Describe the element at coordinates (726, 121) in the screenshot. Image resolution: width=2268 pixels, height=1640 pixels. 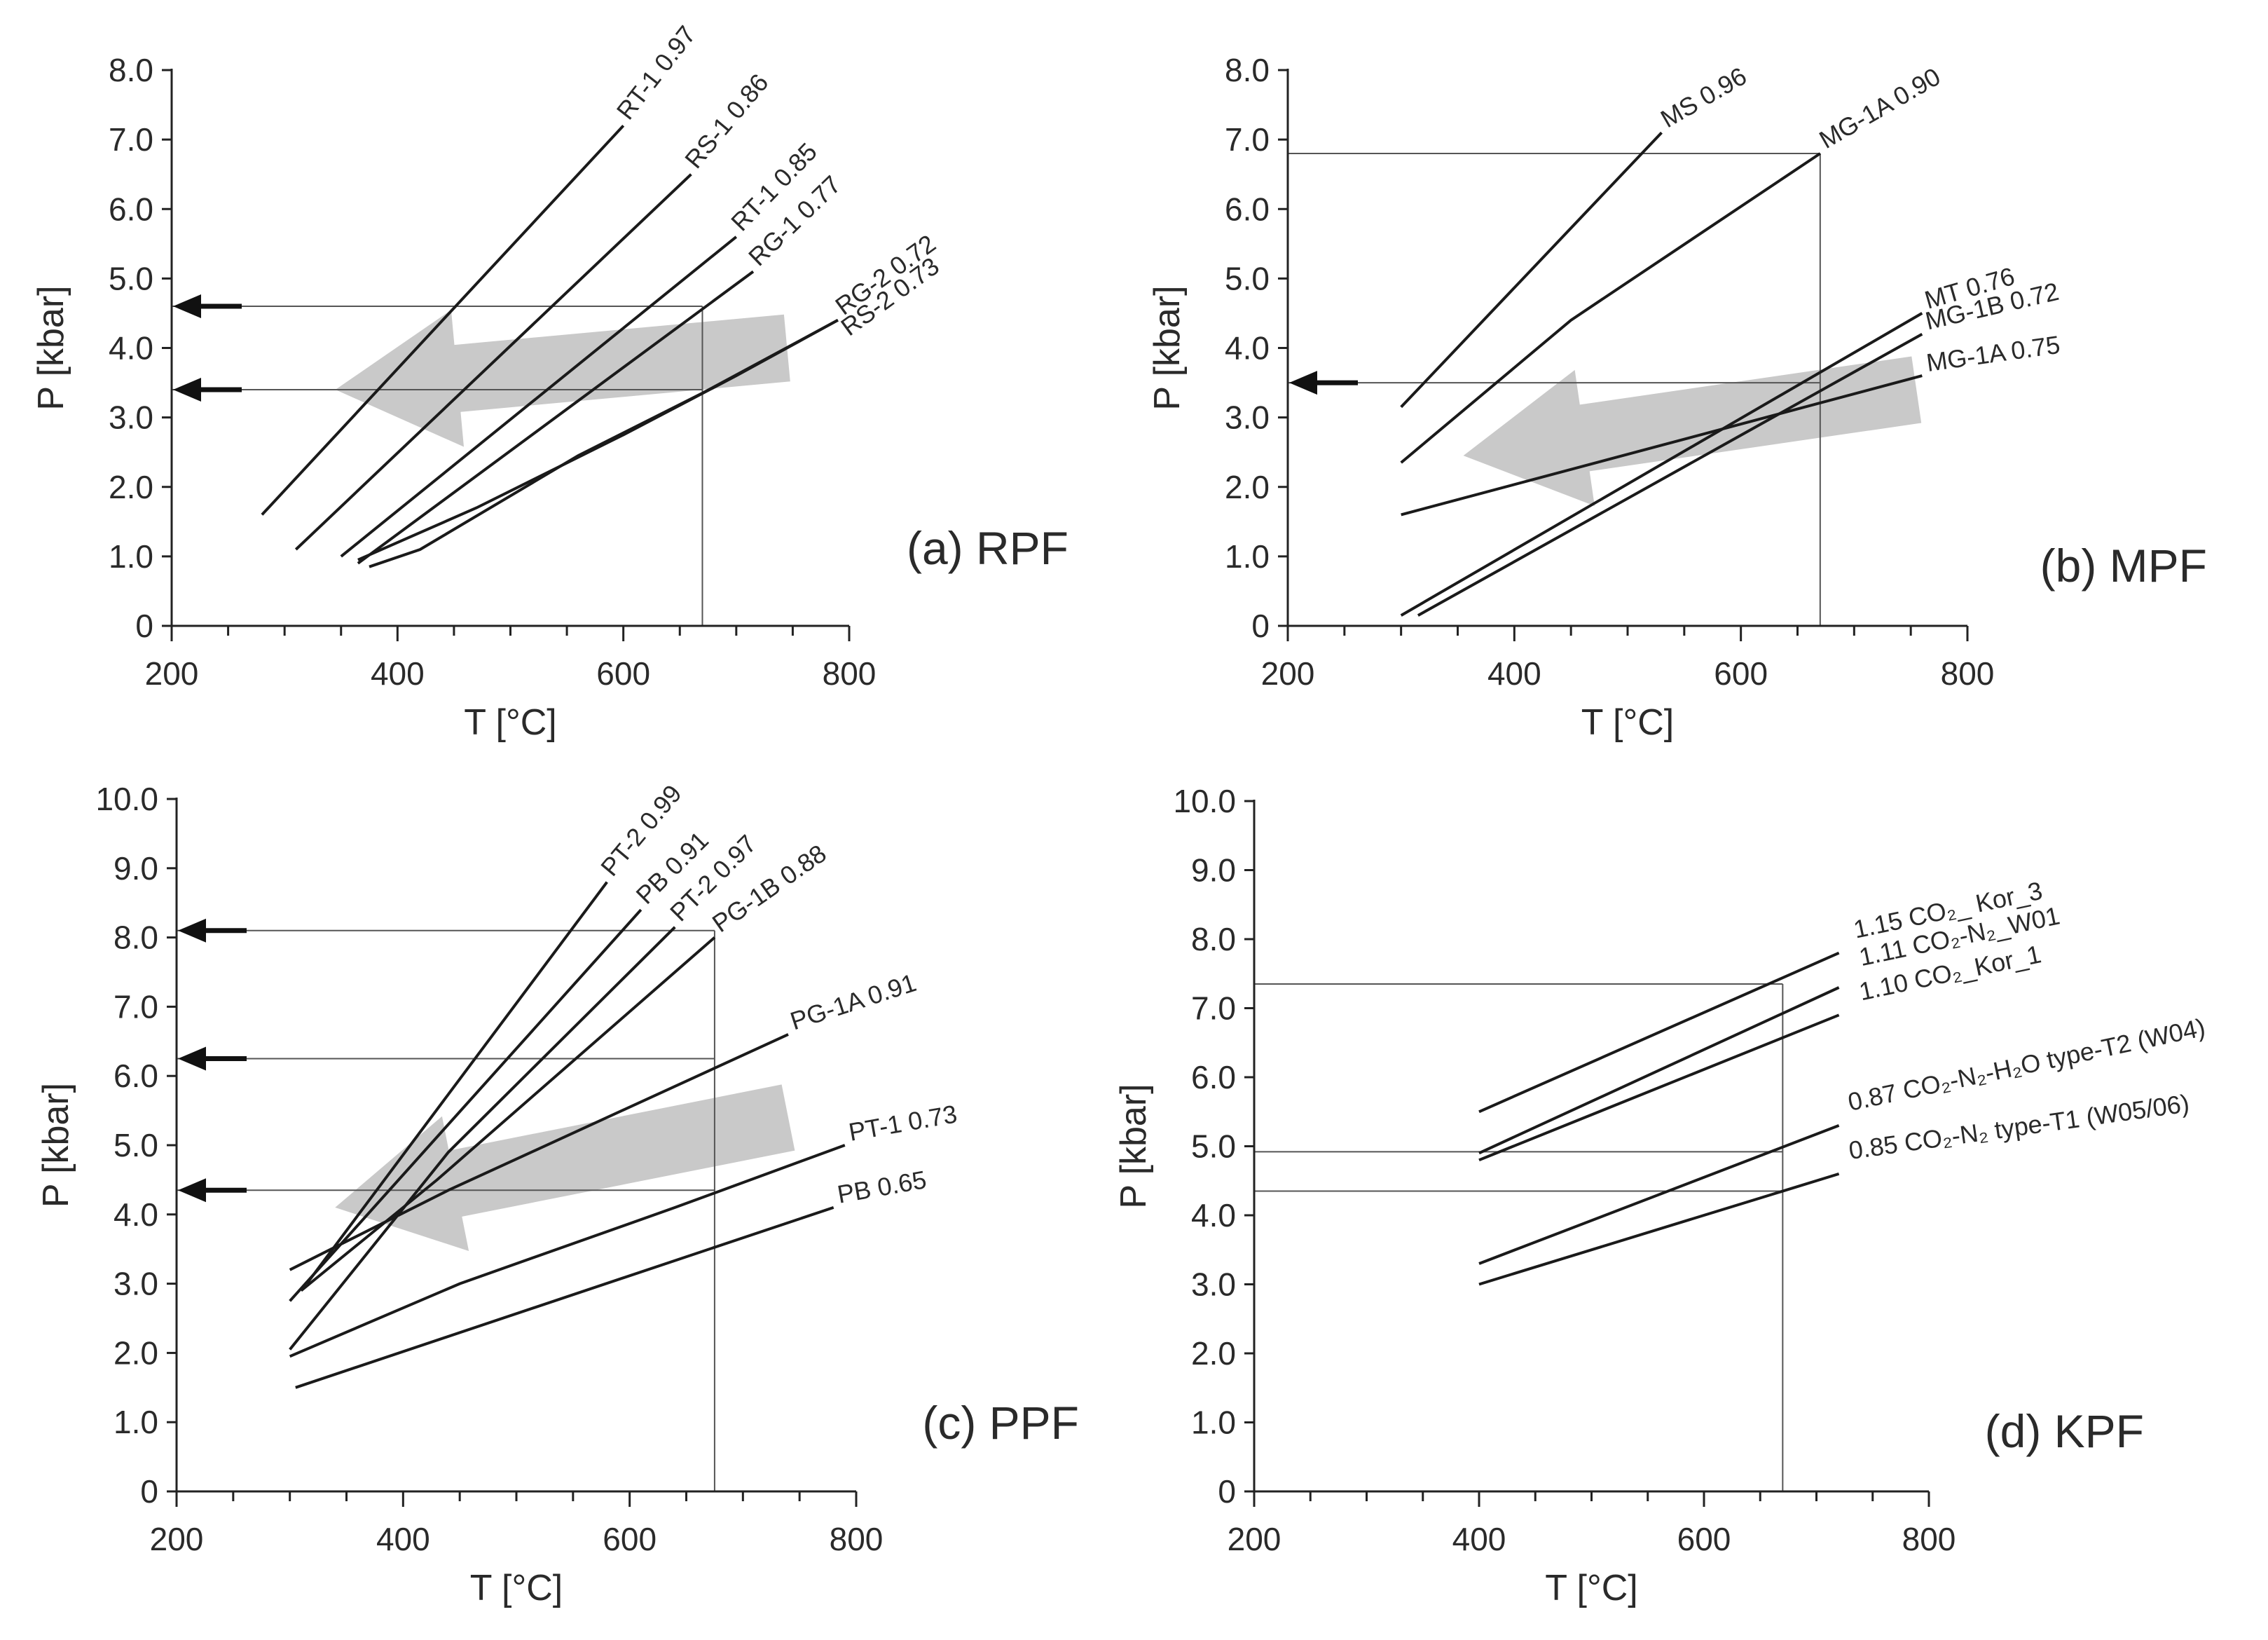
I see `isochore-label: RS-1 0.86` at that location.